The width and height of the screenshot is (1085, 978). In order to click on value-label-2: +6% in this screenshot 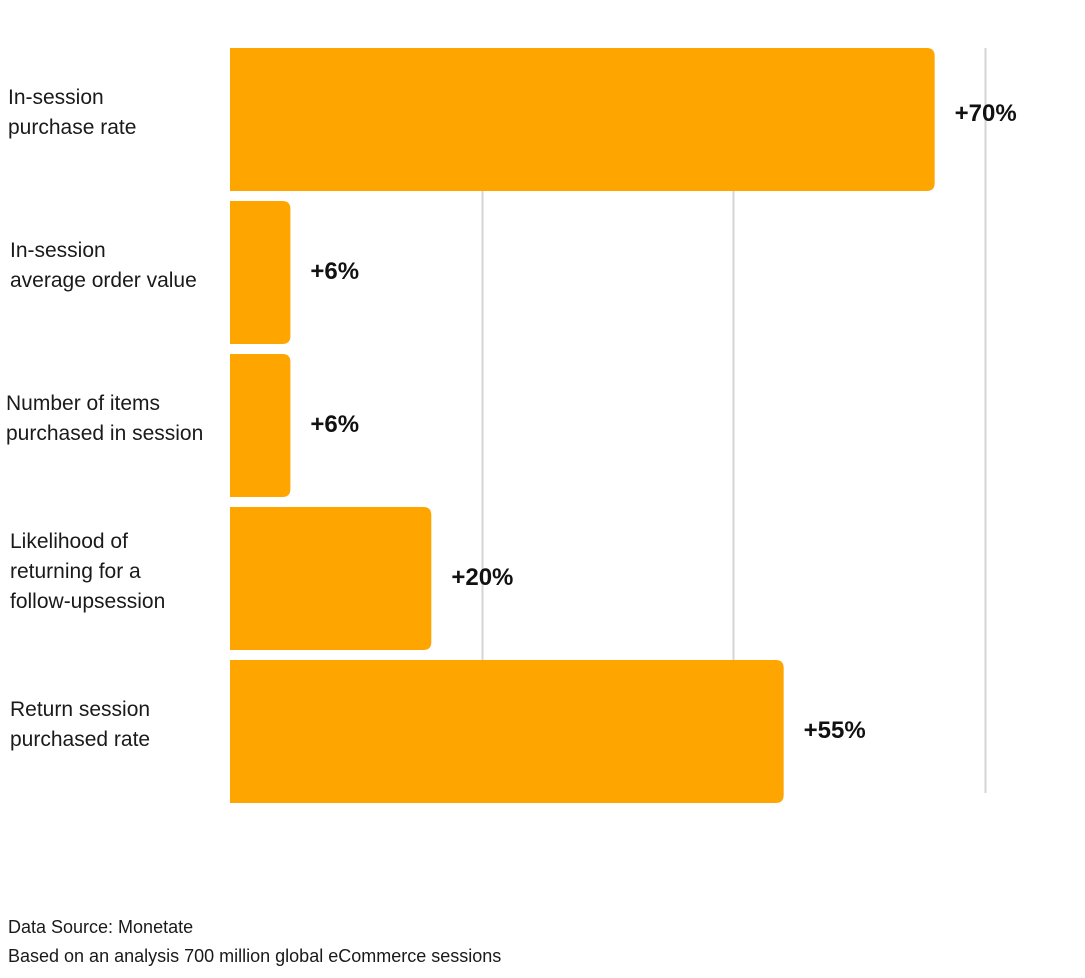, I will do `click(334, 424)`.